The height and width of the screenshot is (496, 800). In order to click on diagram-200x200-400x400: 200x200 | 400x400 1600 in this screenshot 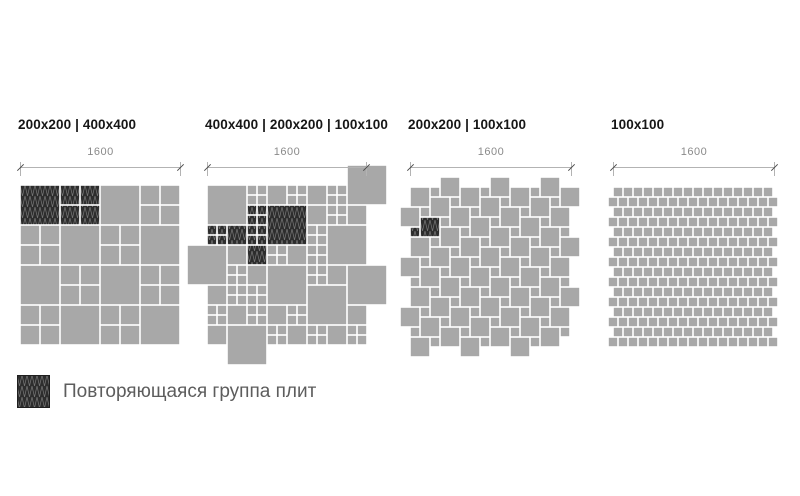, I will do `click(100, 231)`.